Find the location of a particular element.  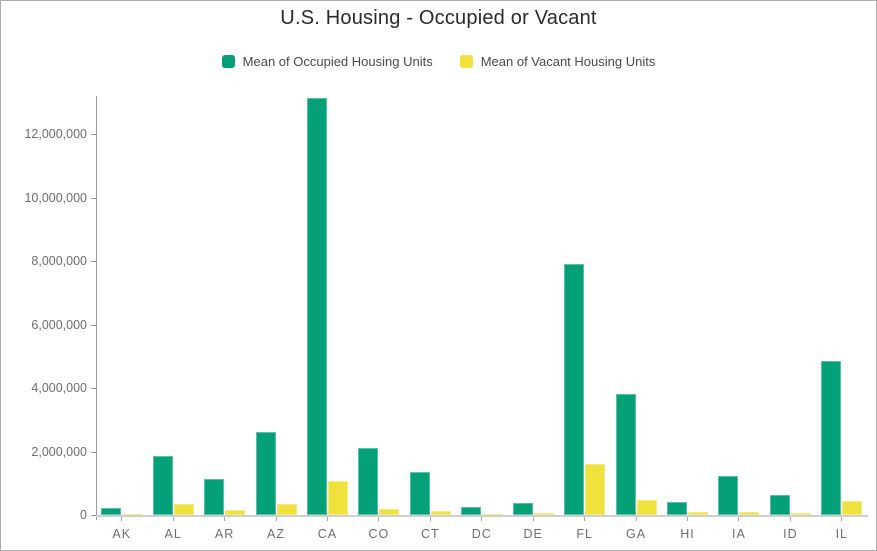

x-axis-label-ct: CT is located at coordinates (430, 534).